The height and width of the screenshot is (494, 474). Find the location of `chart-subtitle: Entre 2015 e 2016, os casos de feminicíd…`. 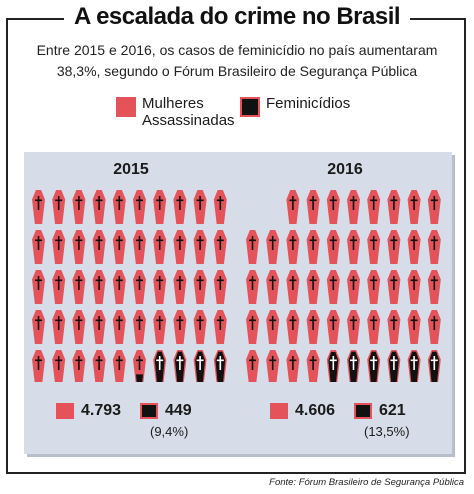

chart-subtitle: Entre 2015 e 2016, os casos de feminicíd… is located at coordinates (237, 61).